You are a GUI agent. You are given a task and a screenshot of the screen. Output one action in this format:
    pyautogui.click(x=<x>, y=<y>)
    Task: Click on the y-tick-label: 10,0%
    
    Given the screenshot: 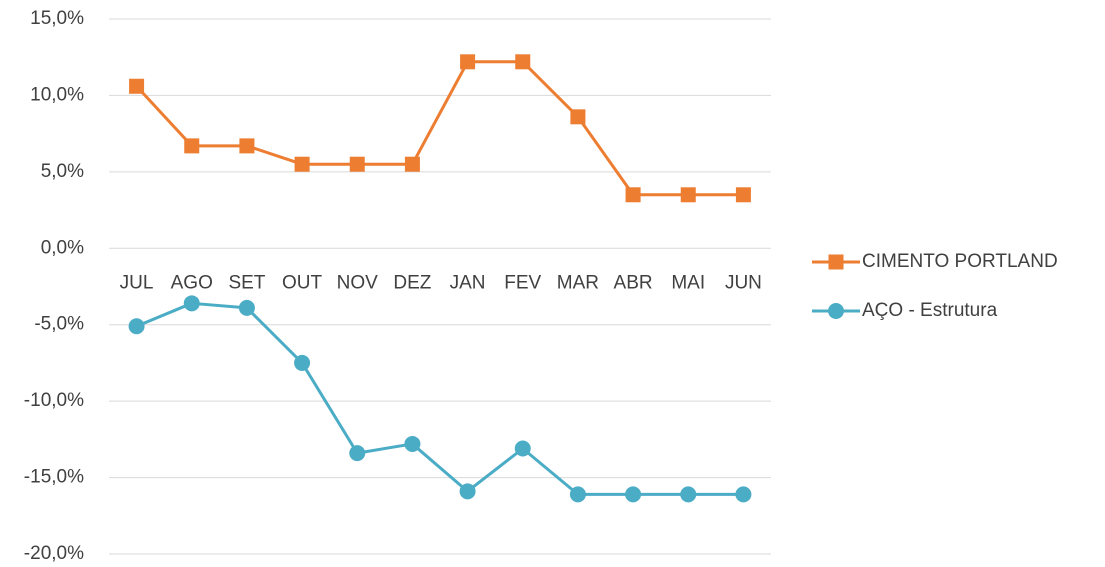 What is the action you would take?
    pyautogui.click(x=57, y=94)
    